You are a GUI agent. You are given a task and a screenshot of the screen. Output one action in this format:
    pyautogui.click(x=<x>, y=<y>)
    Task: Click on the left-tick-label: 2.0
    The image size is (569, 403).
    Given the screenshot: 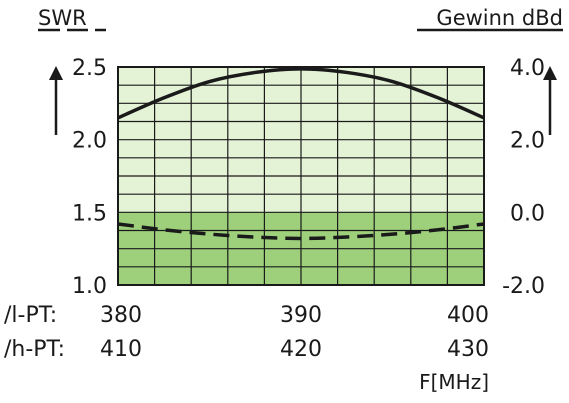 What is the action you would take?
    pyautogui.click(x=89, y=141)
    